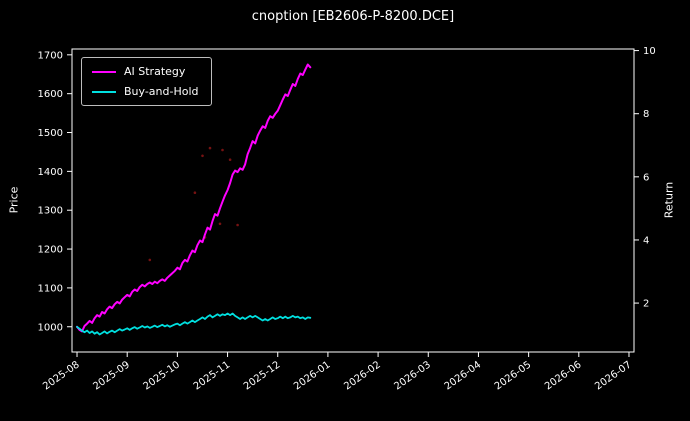  I want to click on x-tick-label: 2025-09, so click(111, 375).